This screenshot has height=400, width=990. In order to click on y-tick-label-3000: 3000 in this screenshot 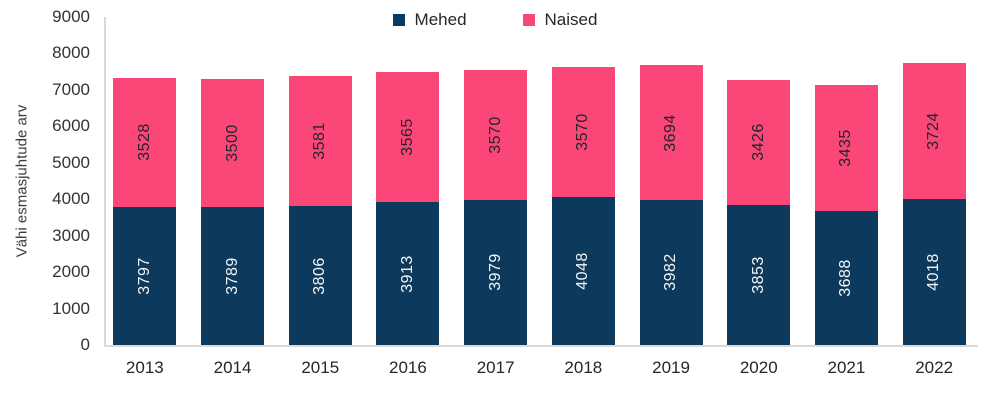, I will do `click(71, 235)`.